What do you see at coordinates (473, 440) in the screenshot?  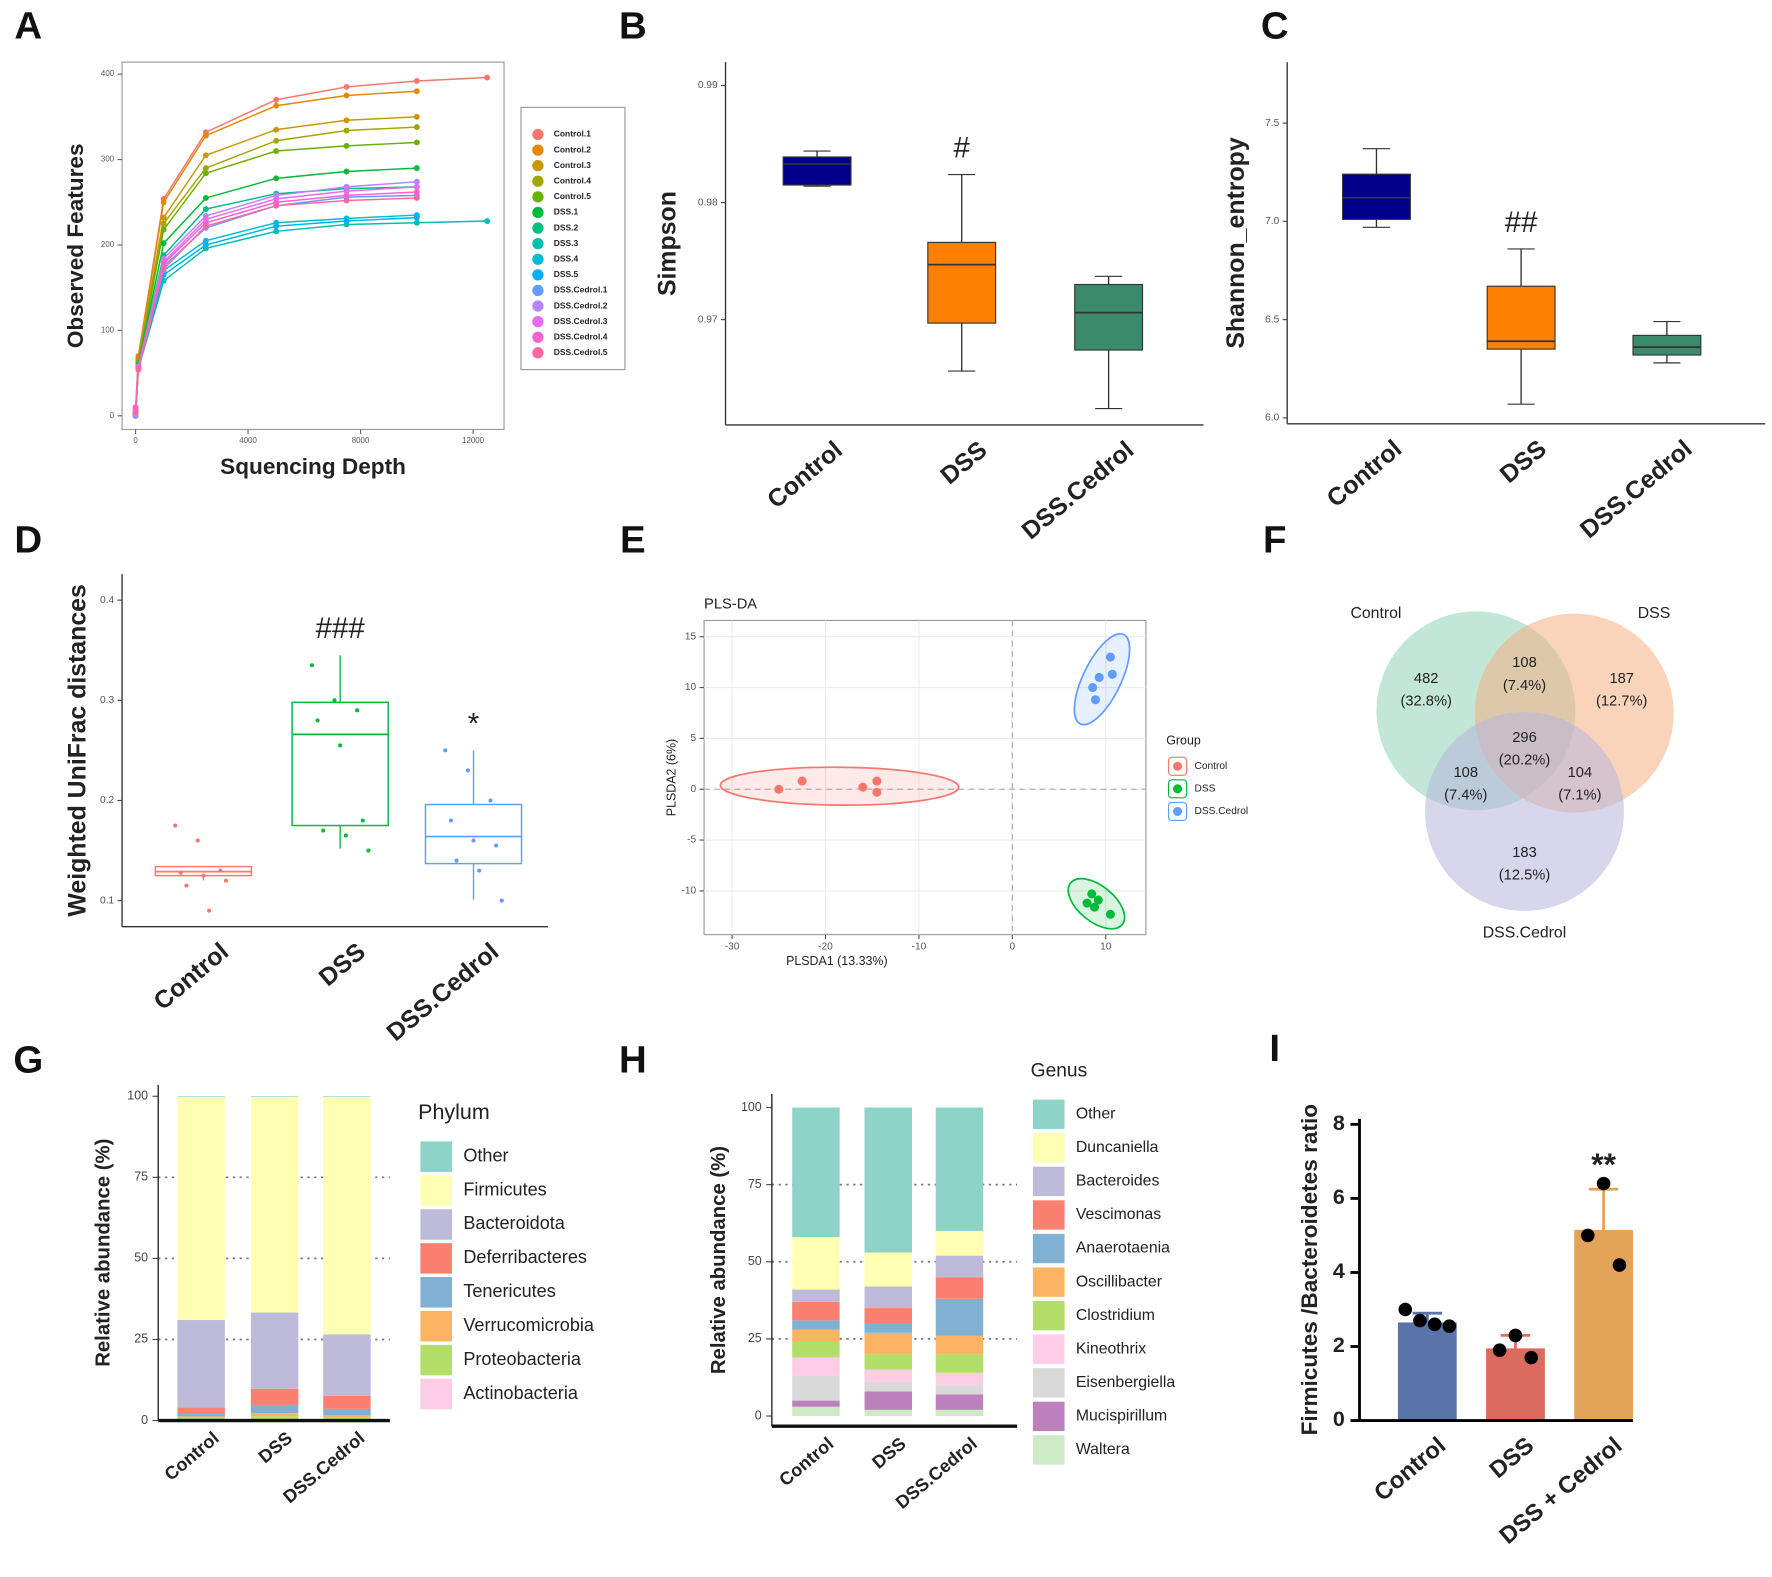 I see `x-tick-label: 12000` at bounding box center [473, 440].